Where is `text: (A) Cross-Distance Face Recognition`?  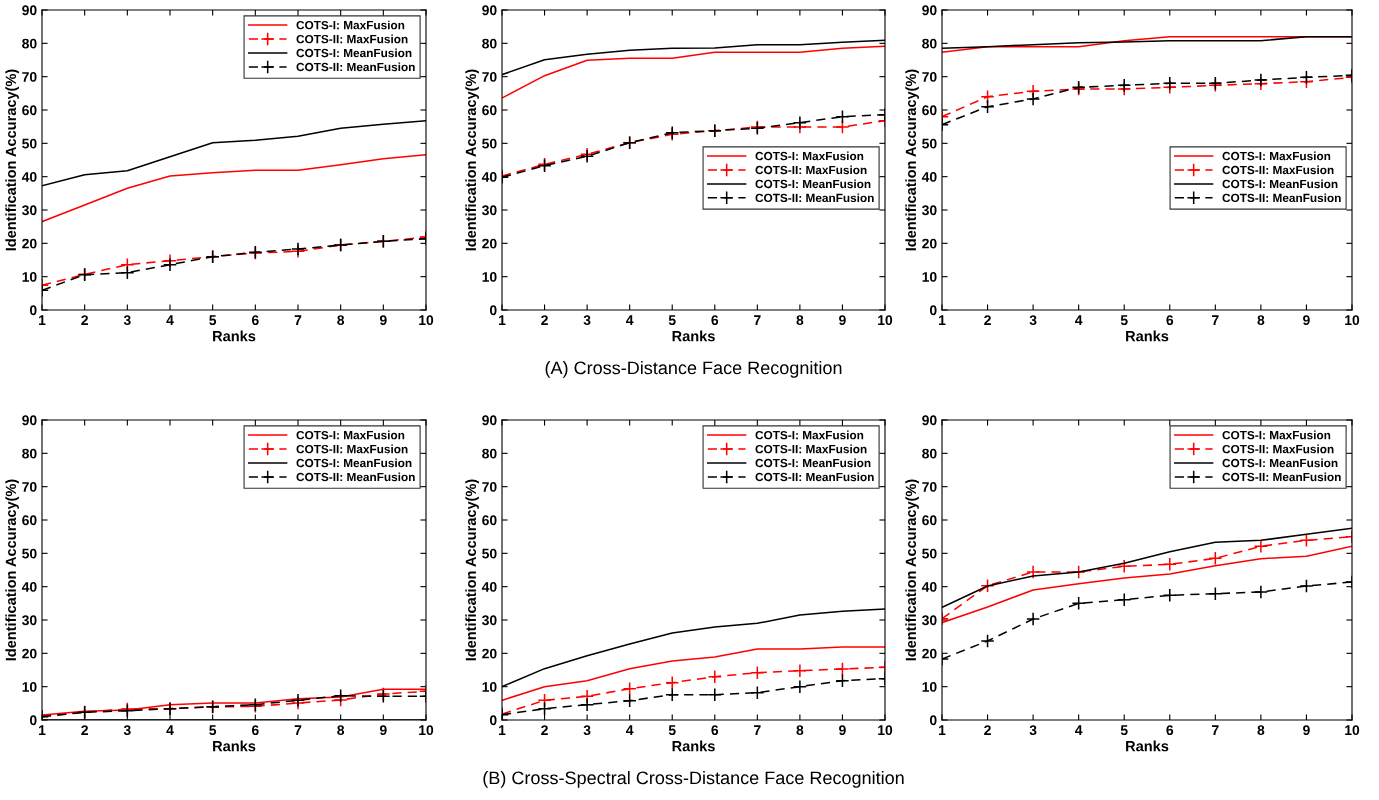
text: (A) Cross-Distance Face Recognition is located at coordinates (693, 369).